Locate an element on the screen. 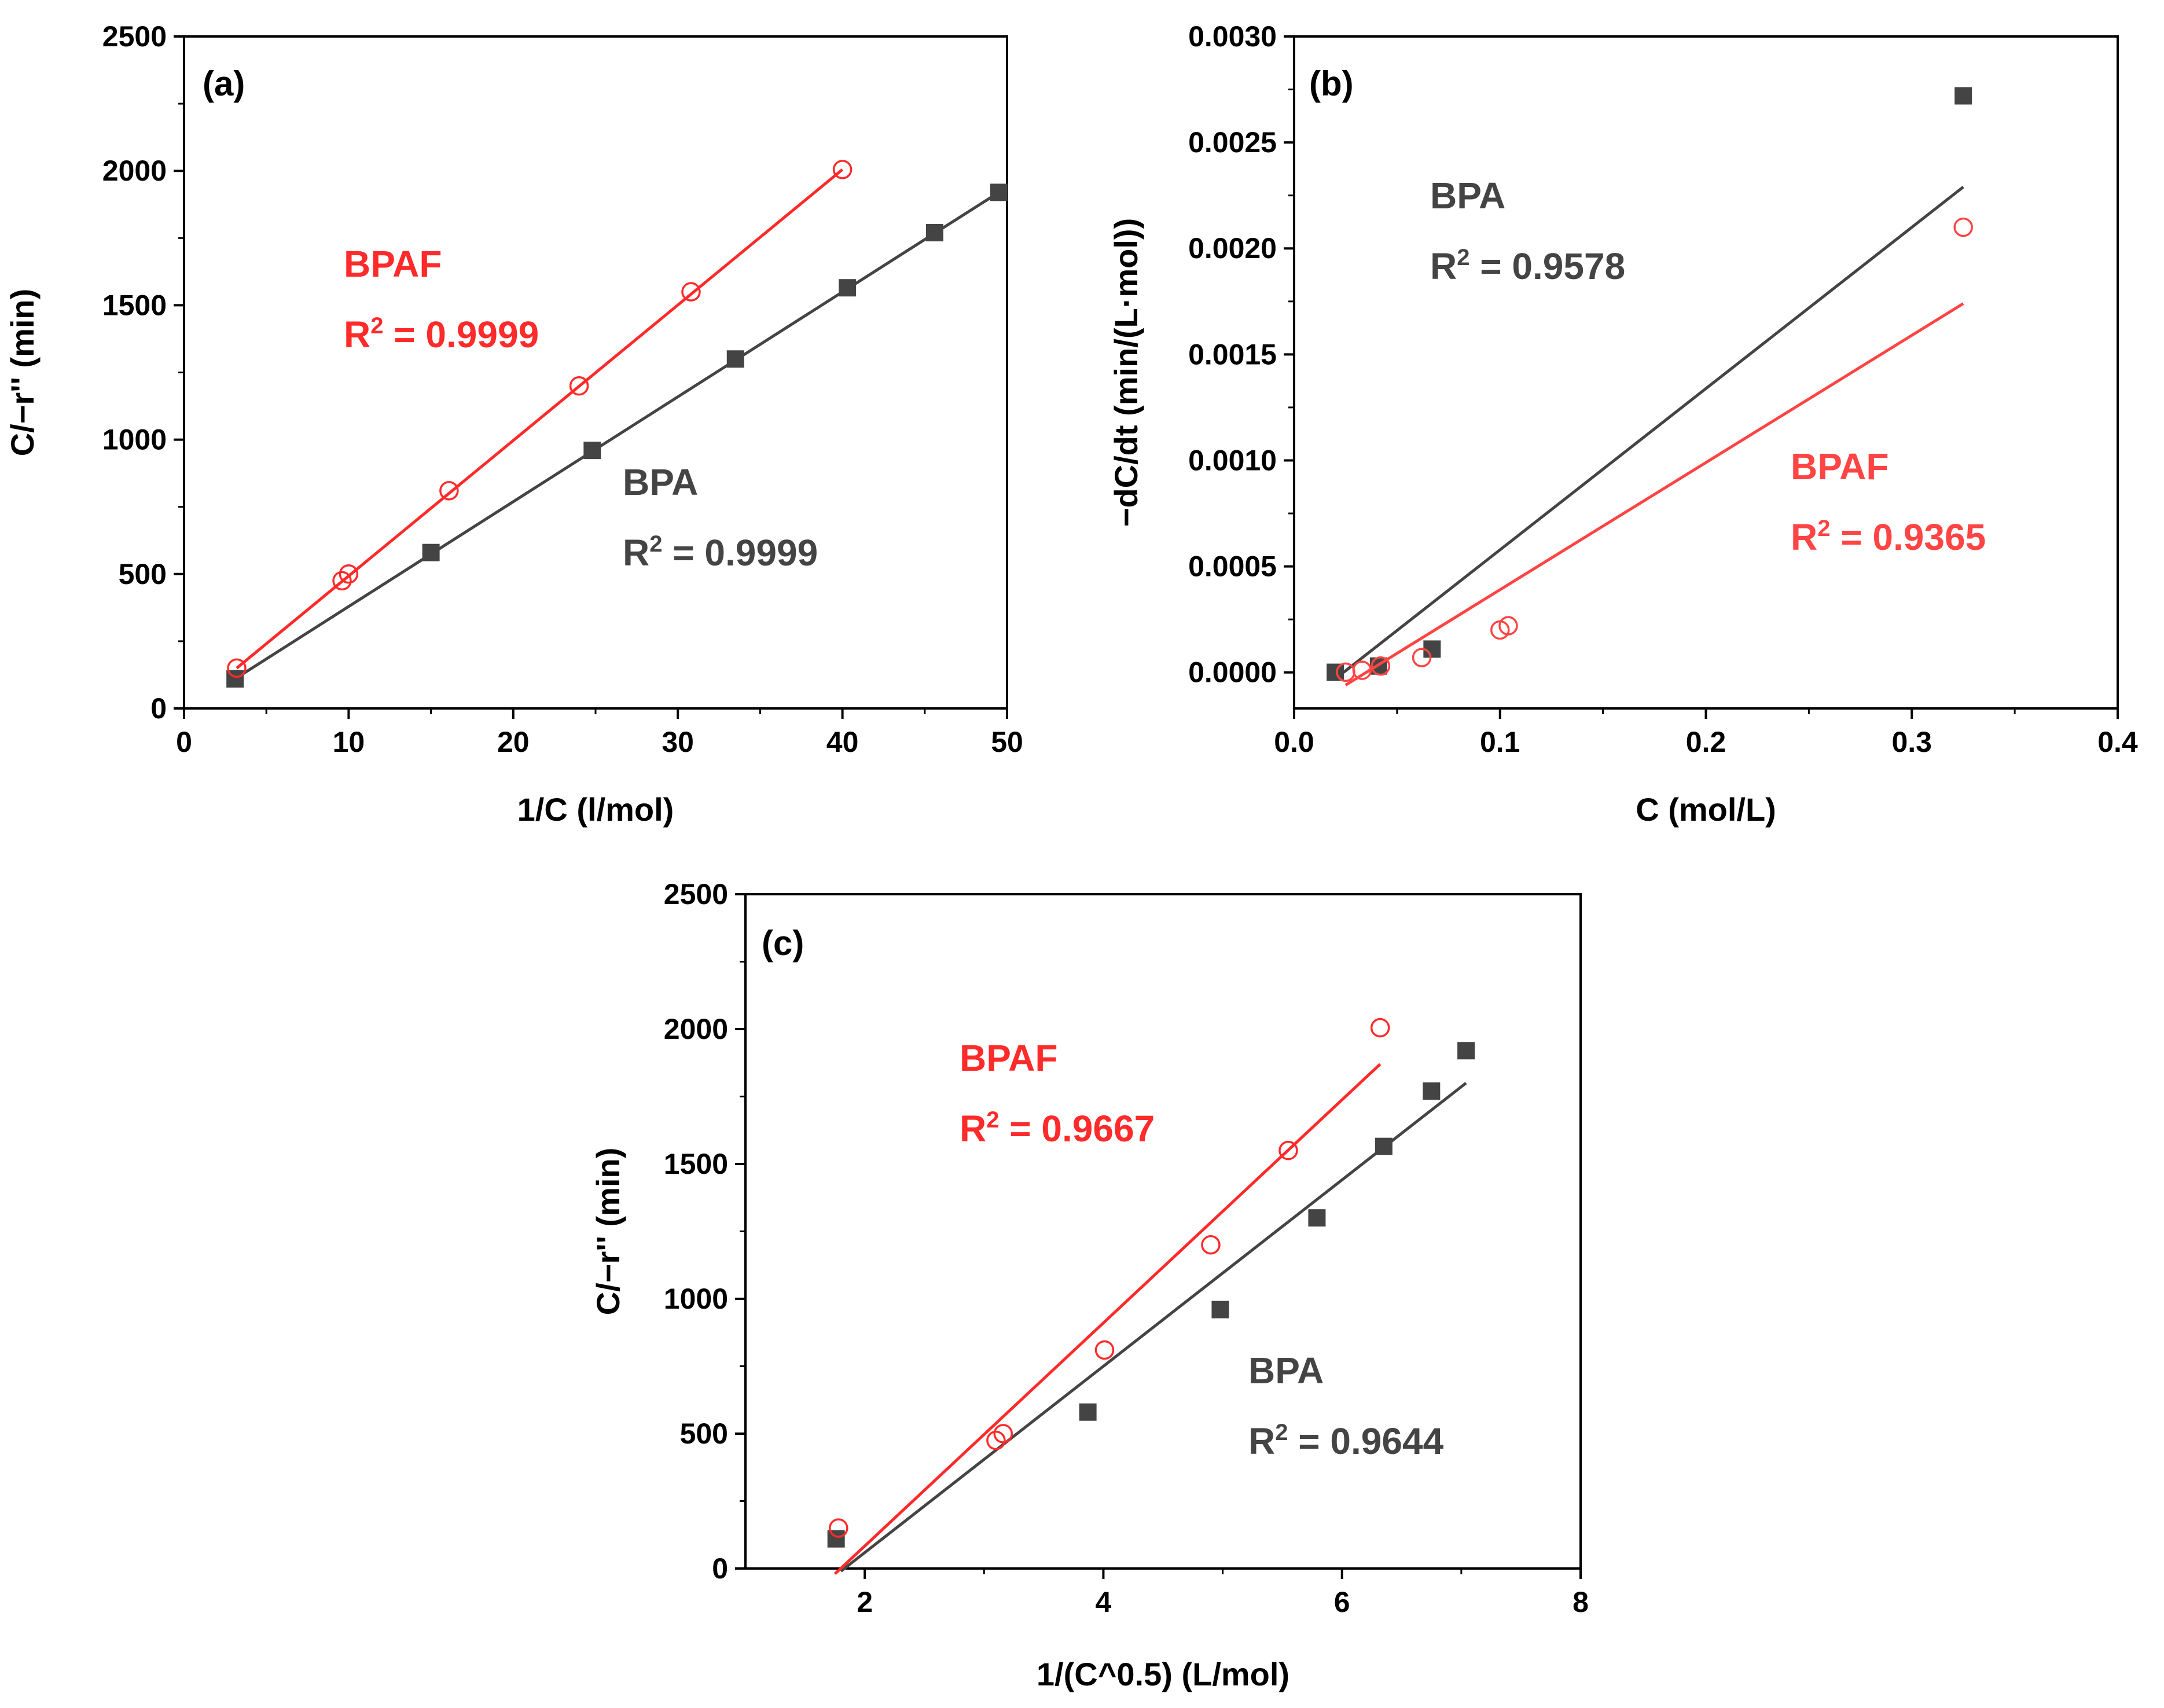 This screenshot has width=2164, height=1708. r-squared-label-bpaf: R2 = 0.9365 is located at coordinates (1888, 537).